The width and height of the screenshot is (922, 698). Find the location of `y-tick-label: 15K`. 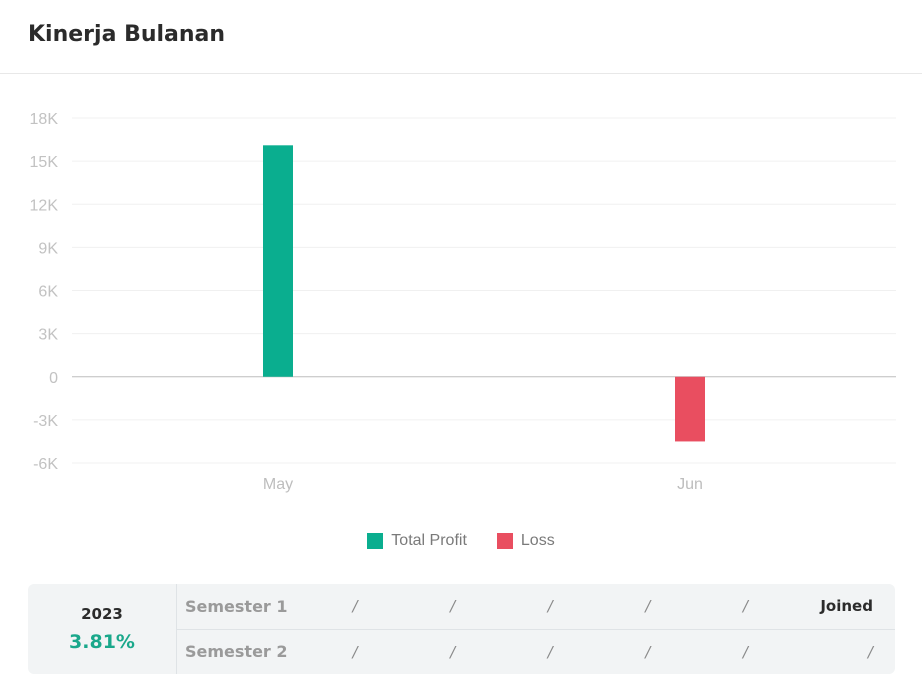

y-tick-label: 15K is located at coordinates (44, 162).